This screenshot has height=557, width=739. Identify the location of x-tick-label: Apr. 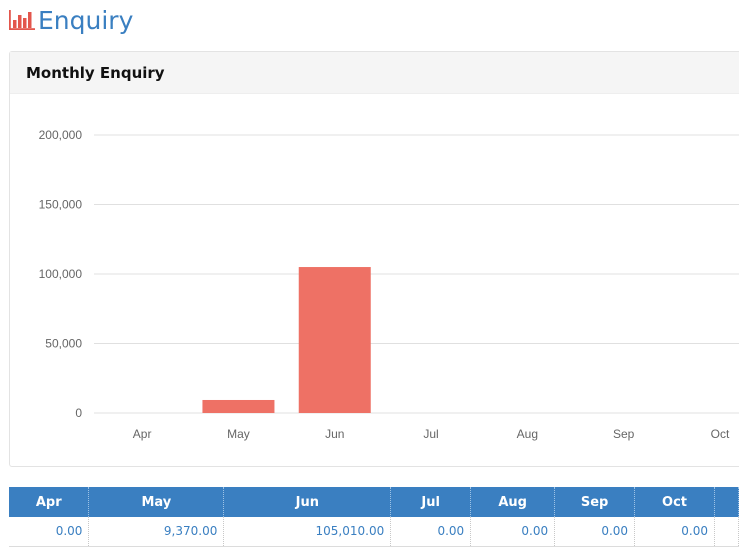
(142, 434).